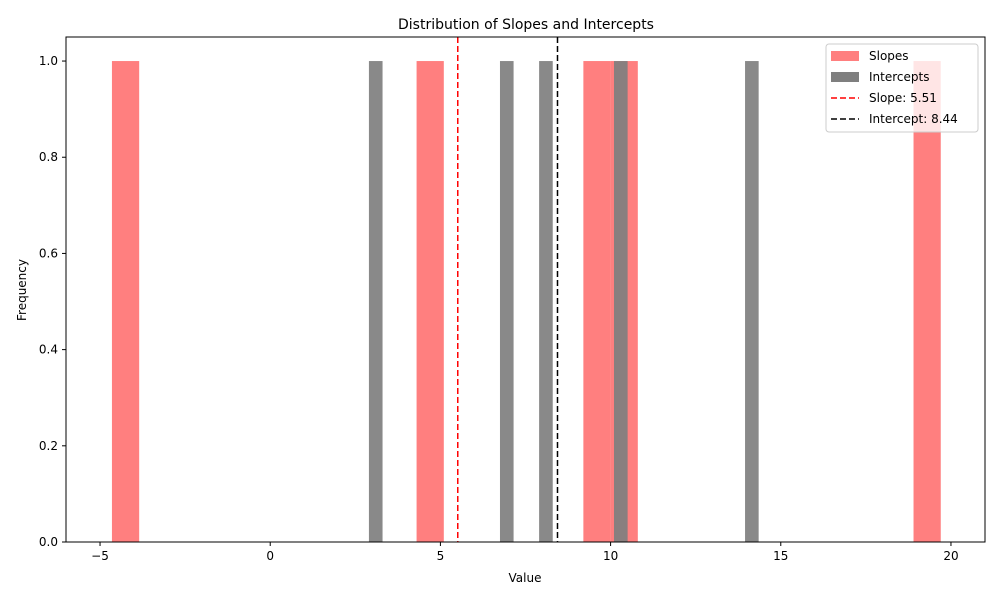  I want to click on legend-box, so click(902, 88).